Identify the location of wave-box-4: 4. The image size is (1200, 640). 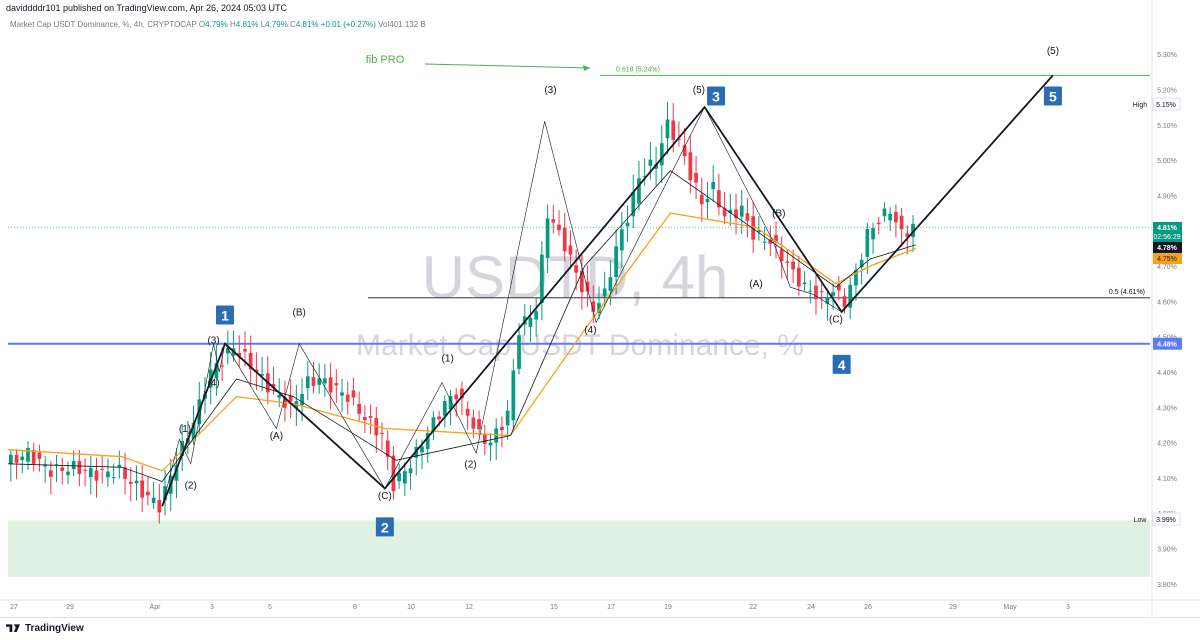
(841, 364).